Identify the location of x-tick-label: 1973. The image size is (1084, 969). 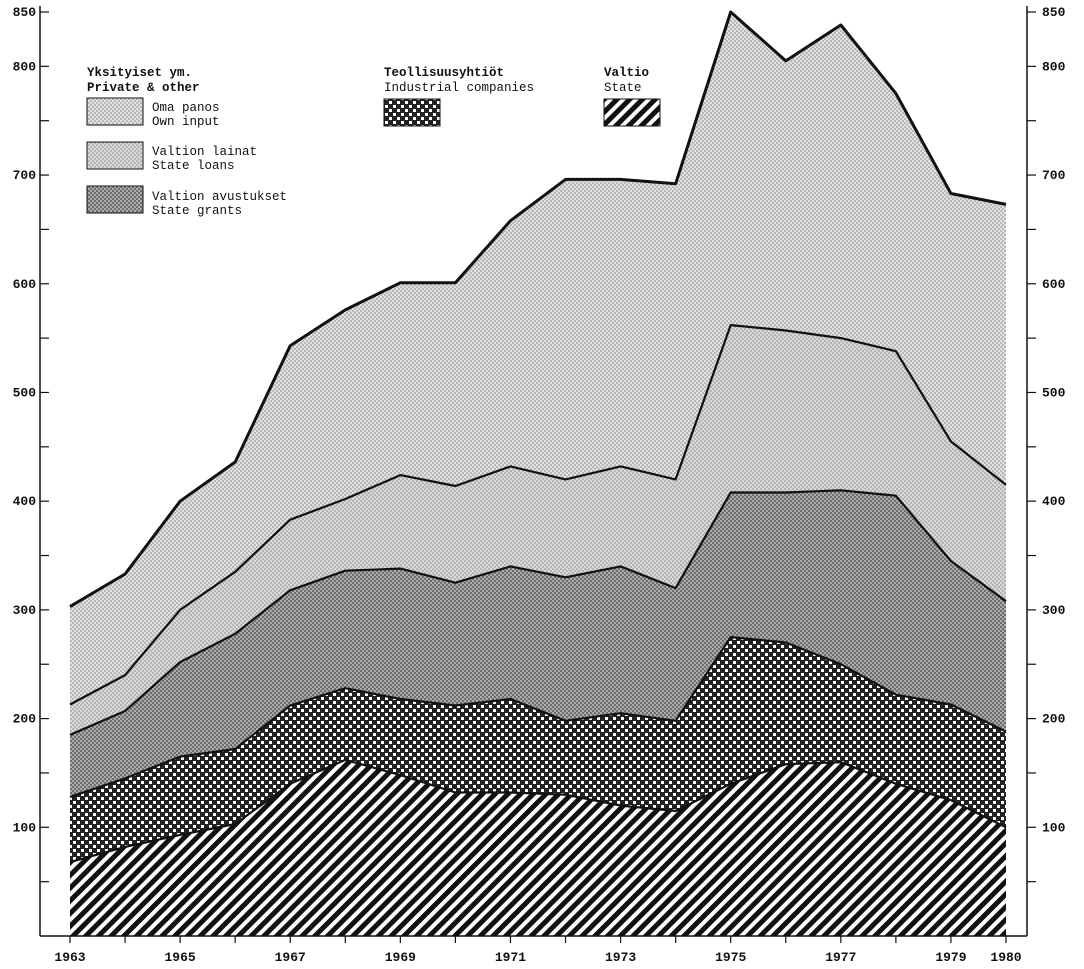
(620, 957).